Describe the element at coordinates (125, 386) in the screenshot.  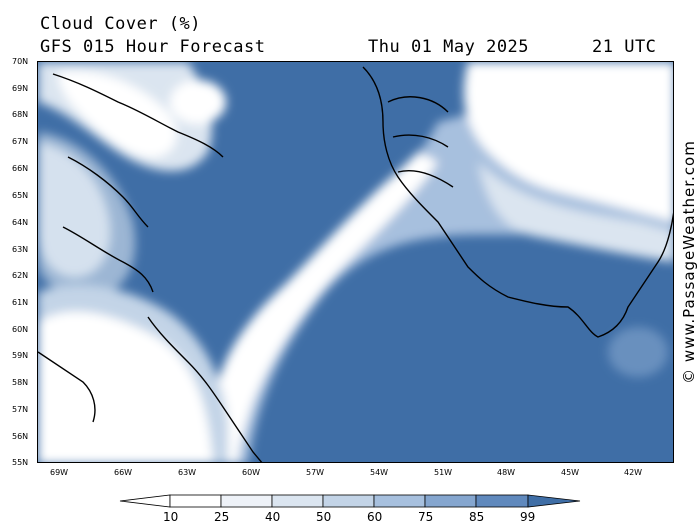
I see `cloud-sw` at that location.